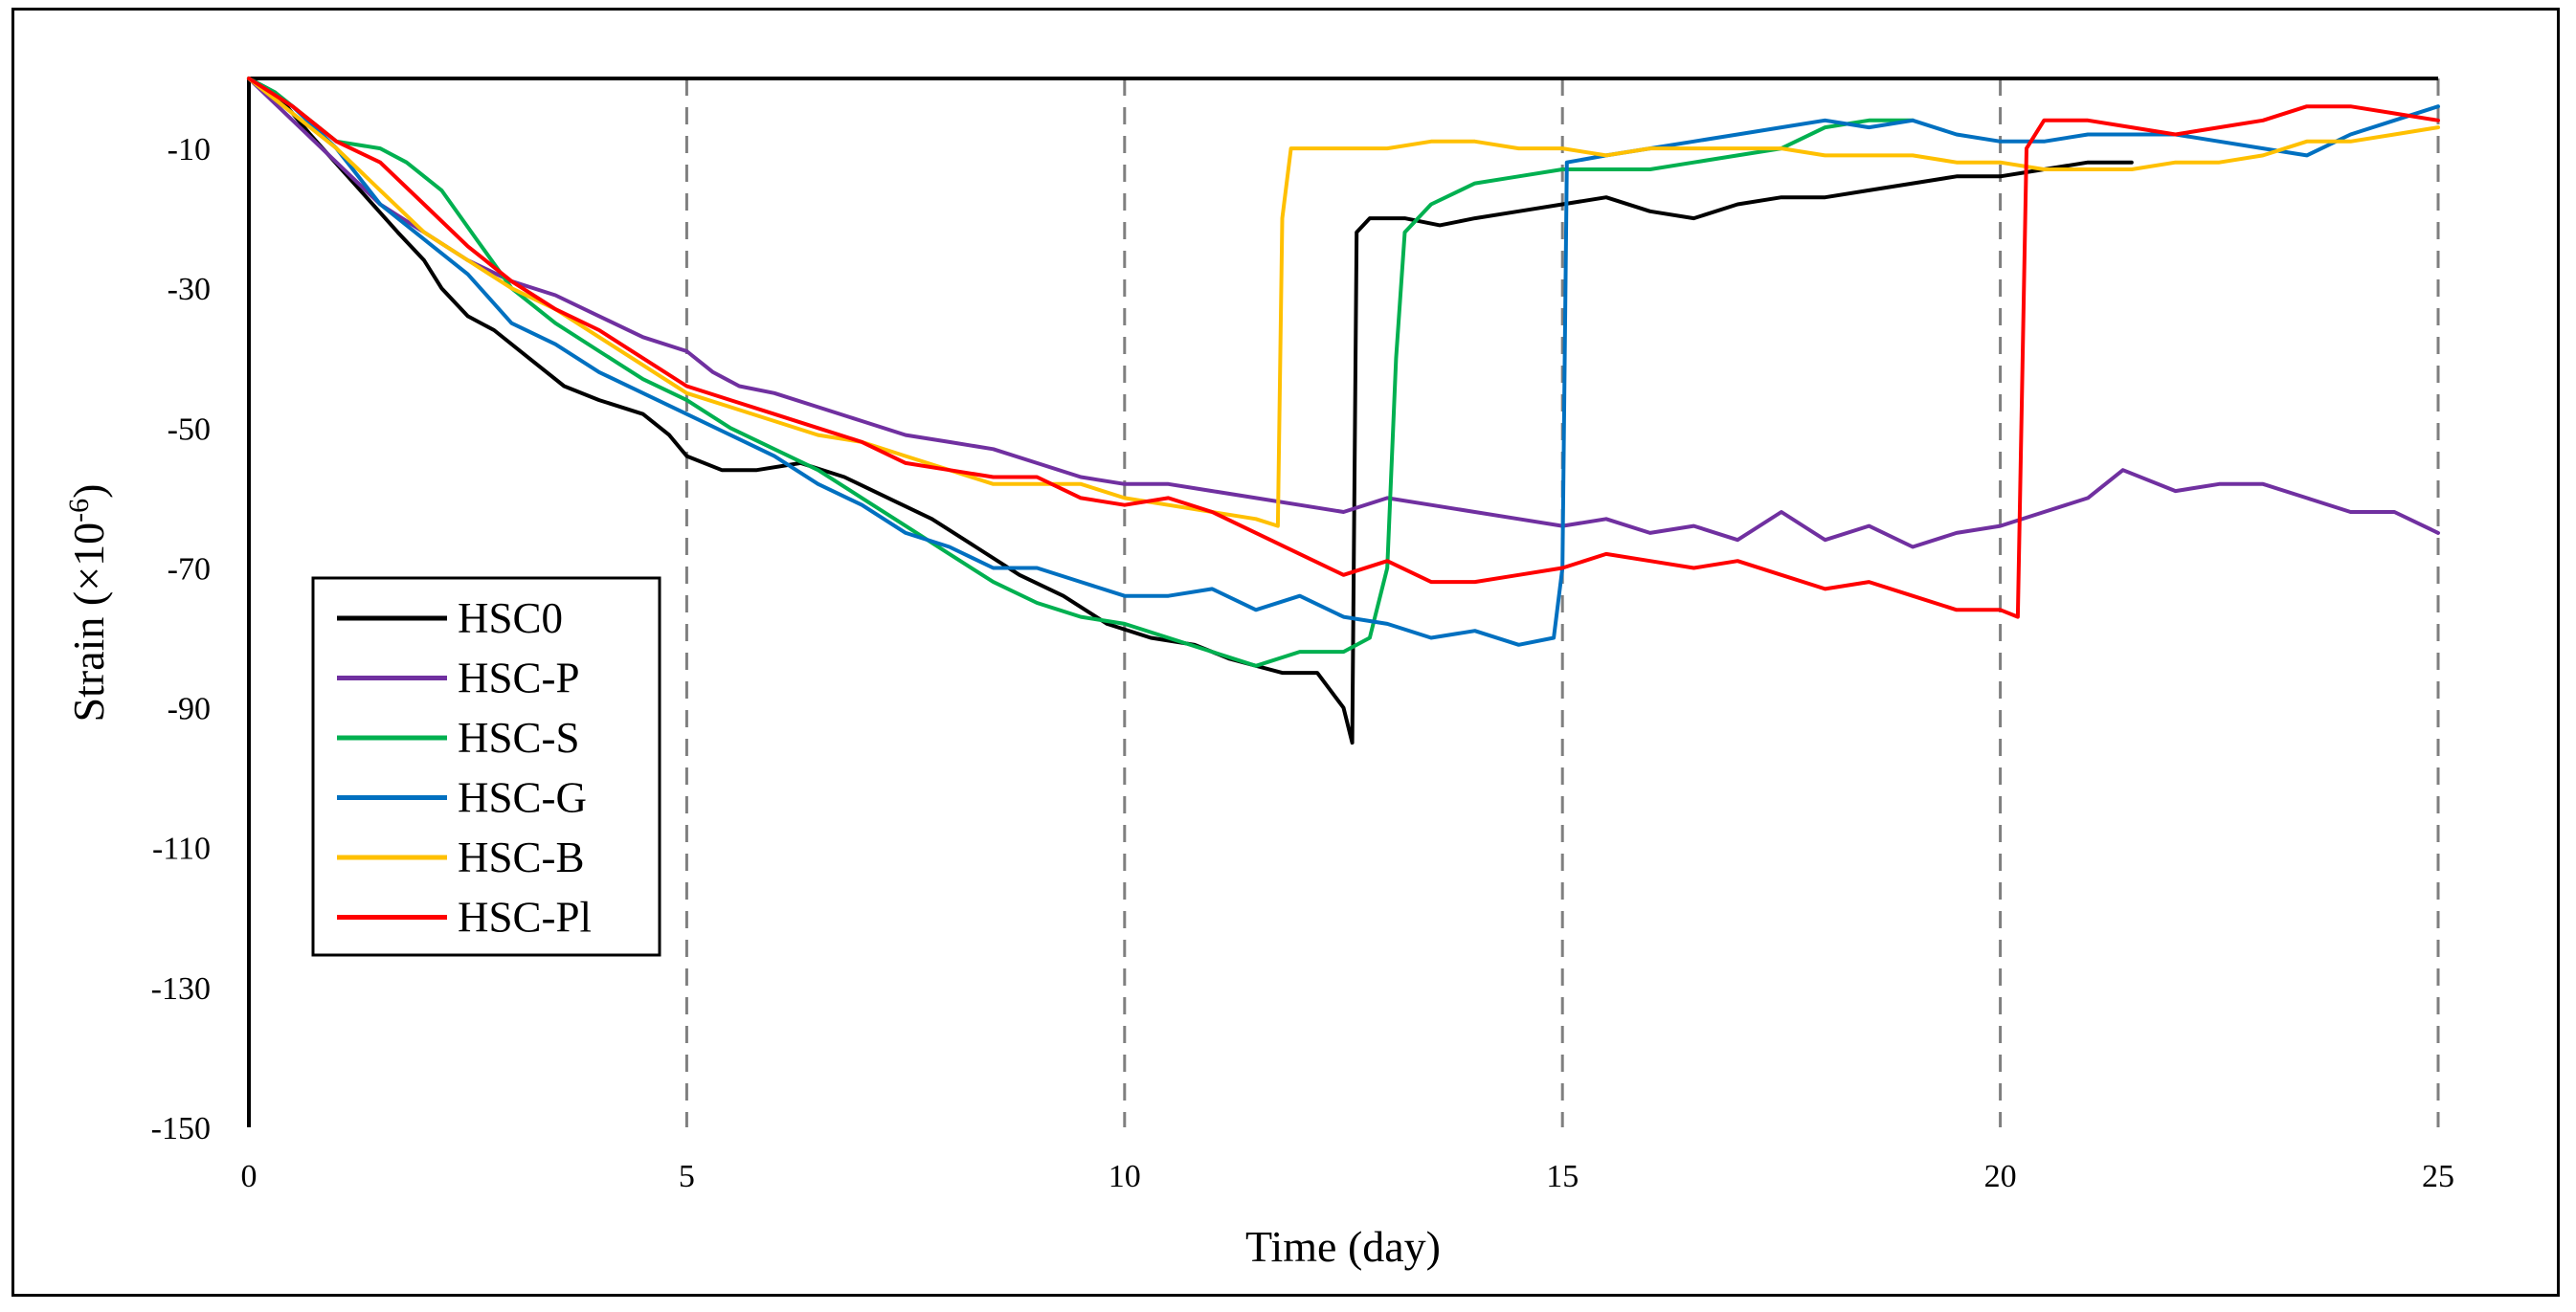  I want to click on legend: HSC0 HSC-P HSC-S HSC-G HSC-B HSC-Pl, so click(486, 766).